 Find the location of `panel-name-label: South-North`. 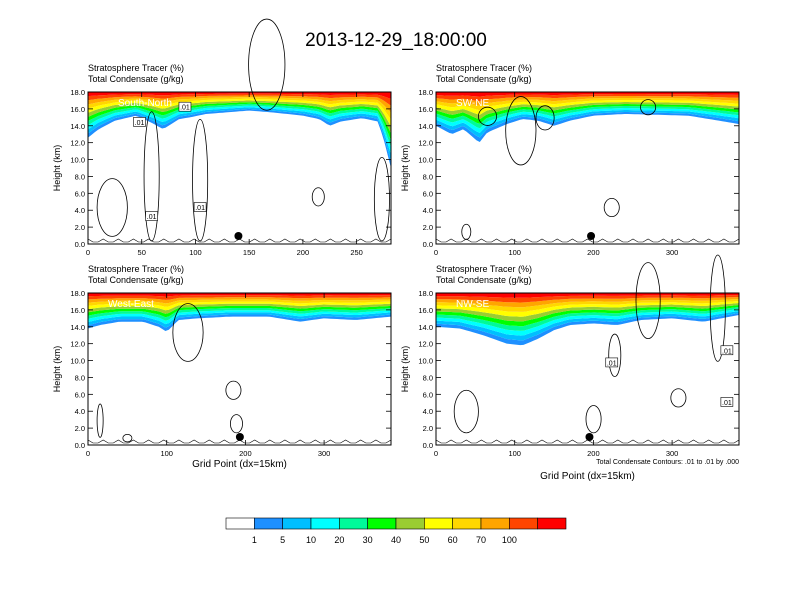

panel-name-label: South-North is located at coordinates (145, 103).